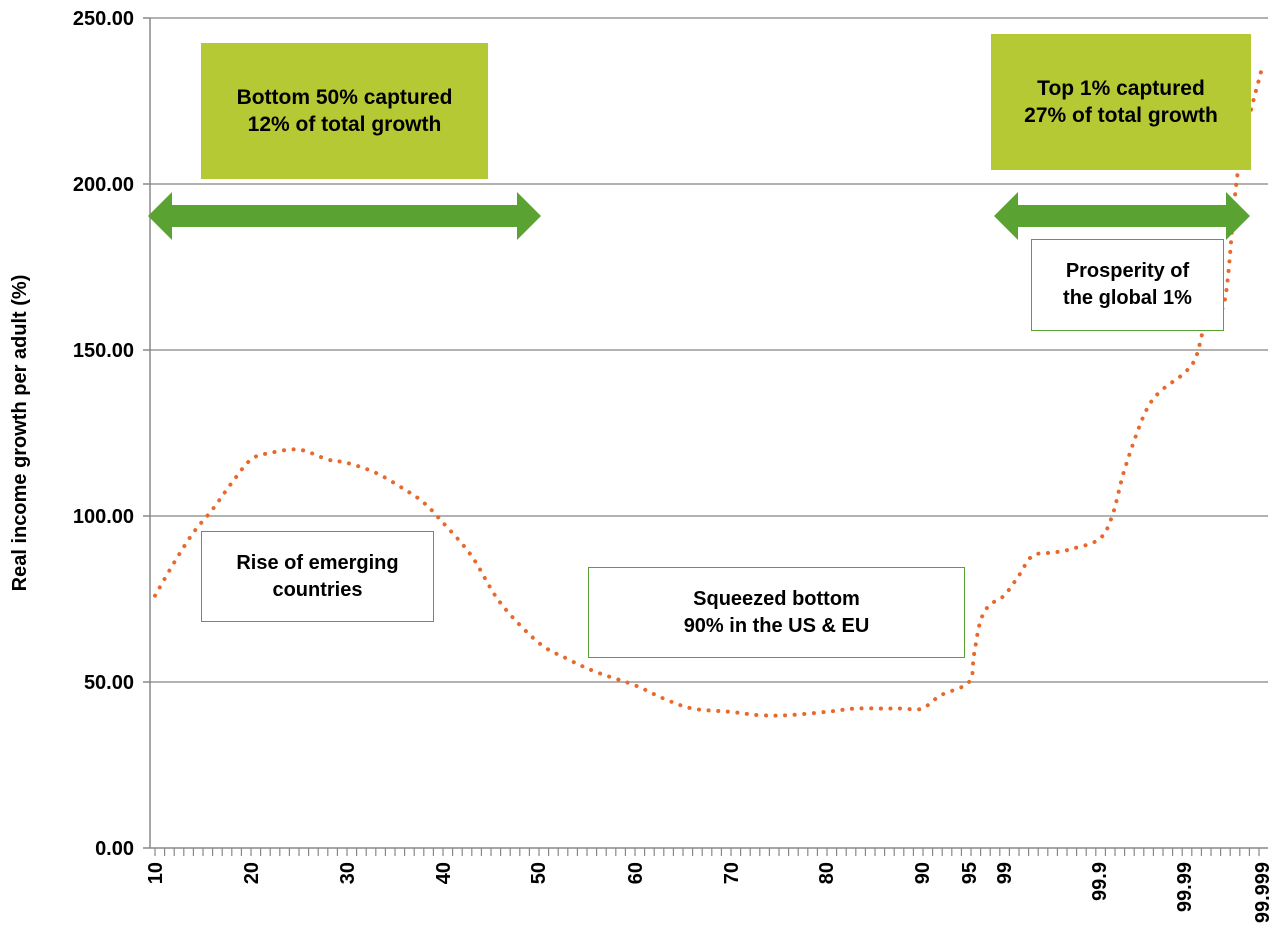 Image resolution: width=1275 pixels, height=936 pixels. What do you see at coordinates (103, 19) in the screenshot?
I see `y-tick-label: 250.00` at bounding box center [103, 19].